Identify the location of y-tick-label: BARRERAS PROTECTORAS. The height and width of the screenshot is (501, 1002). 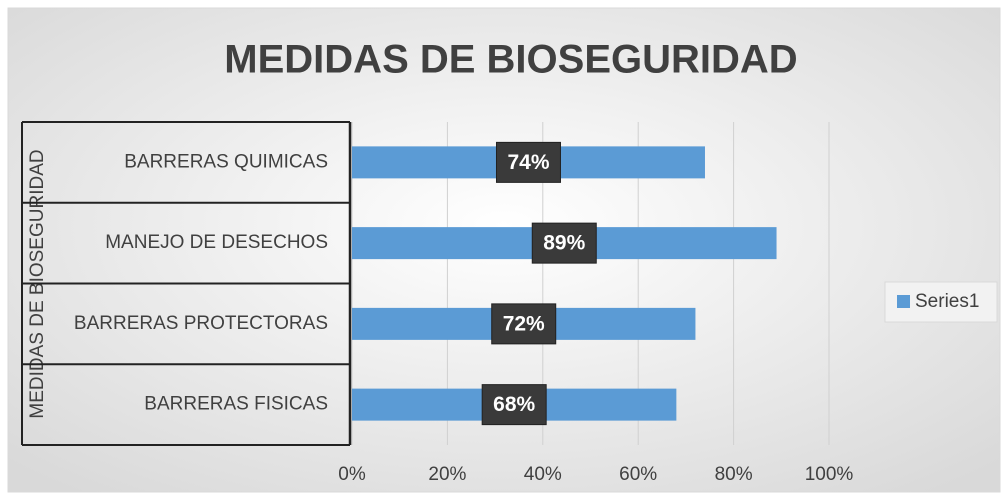
(201, 323).